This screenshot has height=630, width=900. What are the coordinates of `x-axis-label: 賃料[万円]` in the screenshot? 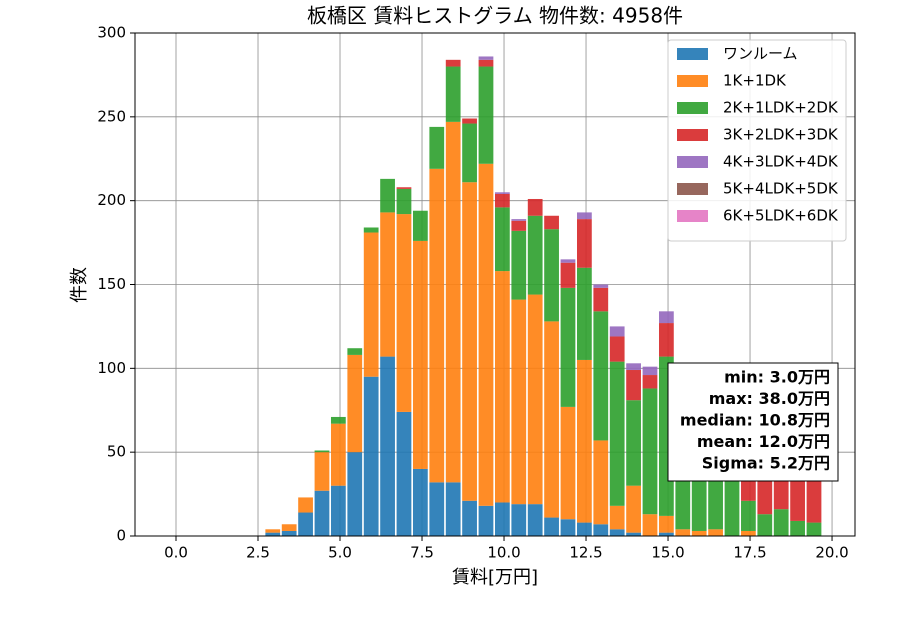 It's located at (495, 577).